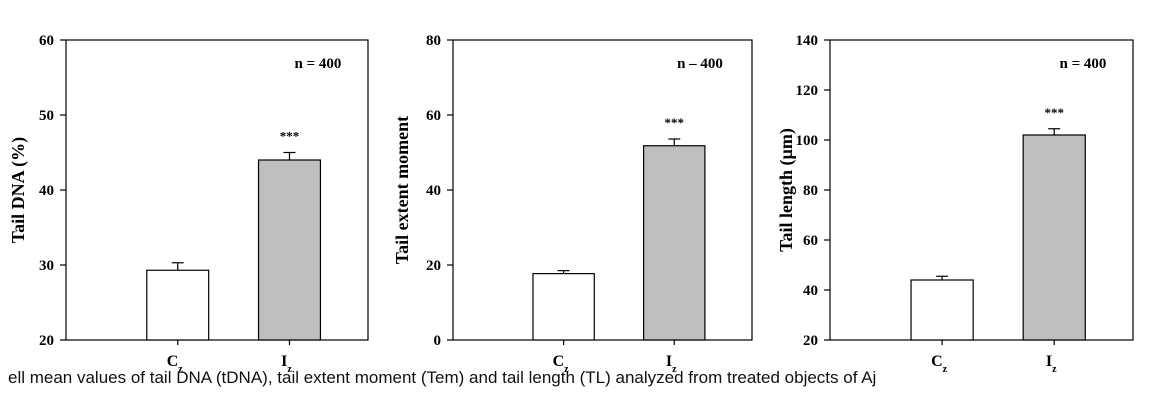  I want to click on y-axis-label: Tail length (µm), so click(786, 190).